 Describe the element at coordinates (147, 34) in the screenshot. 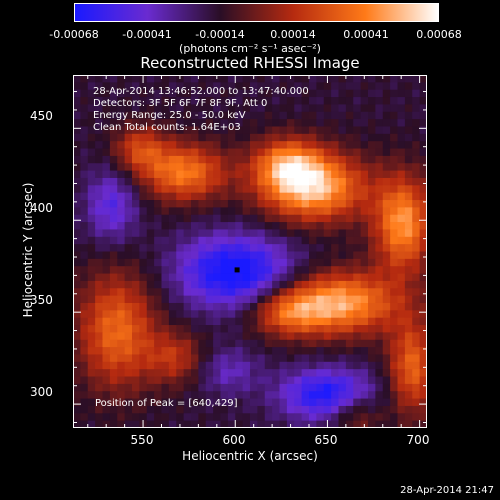

I see `colorbar-tick-label: -0.00041` at that location.